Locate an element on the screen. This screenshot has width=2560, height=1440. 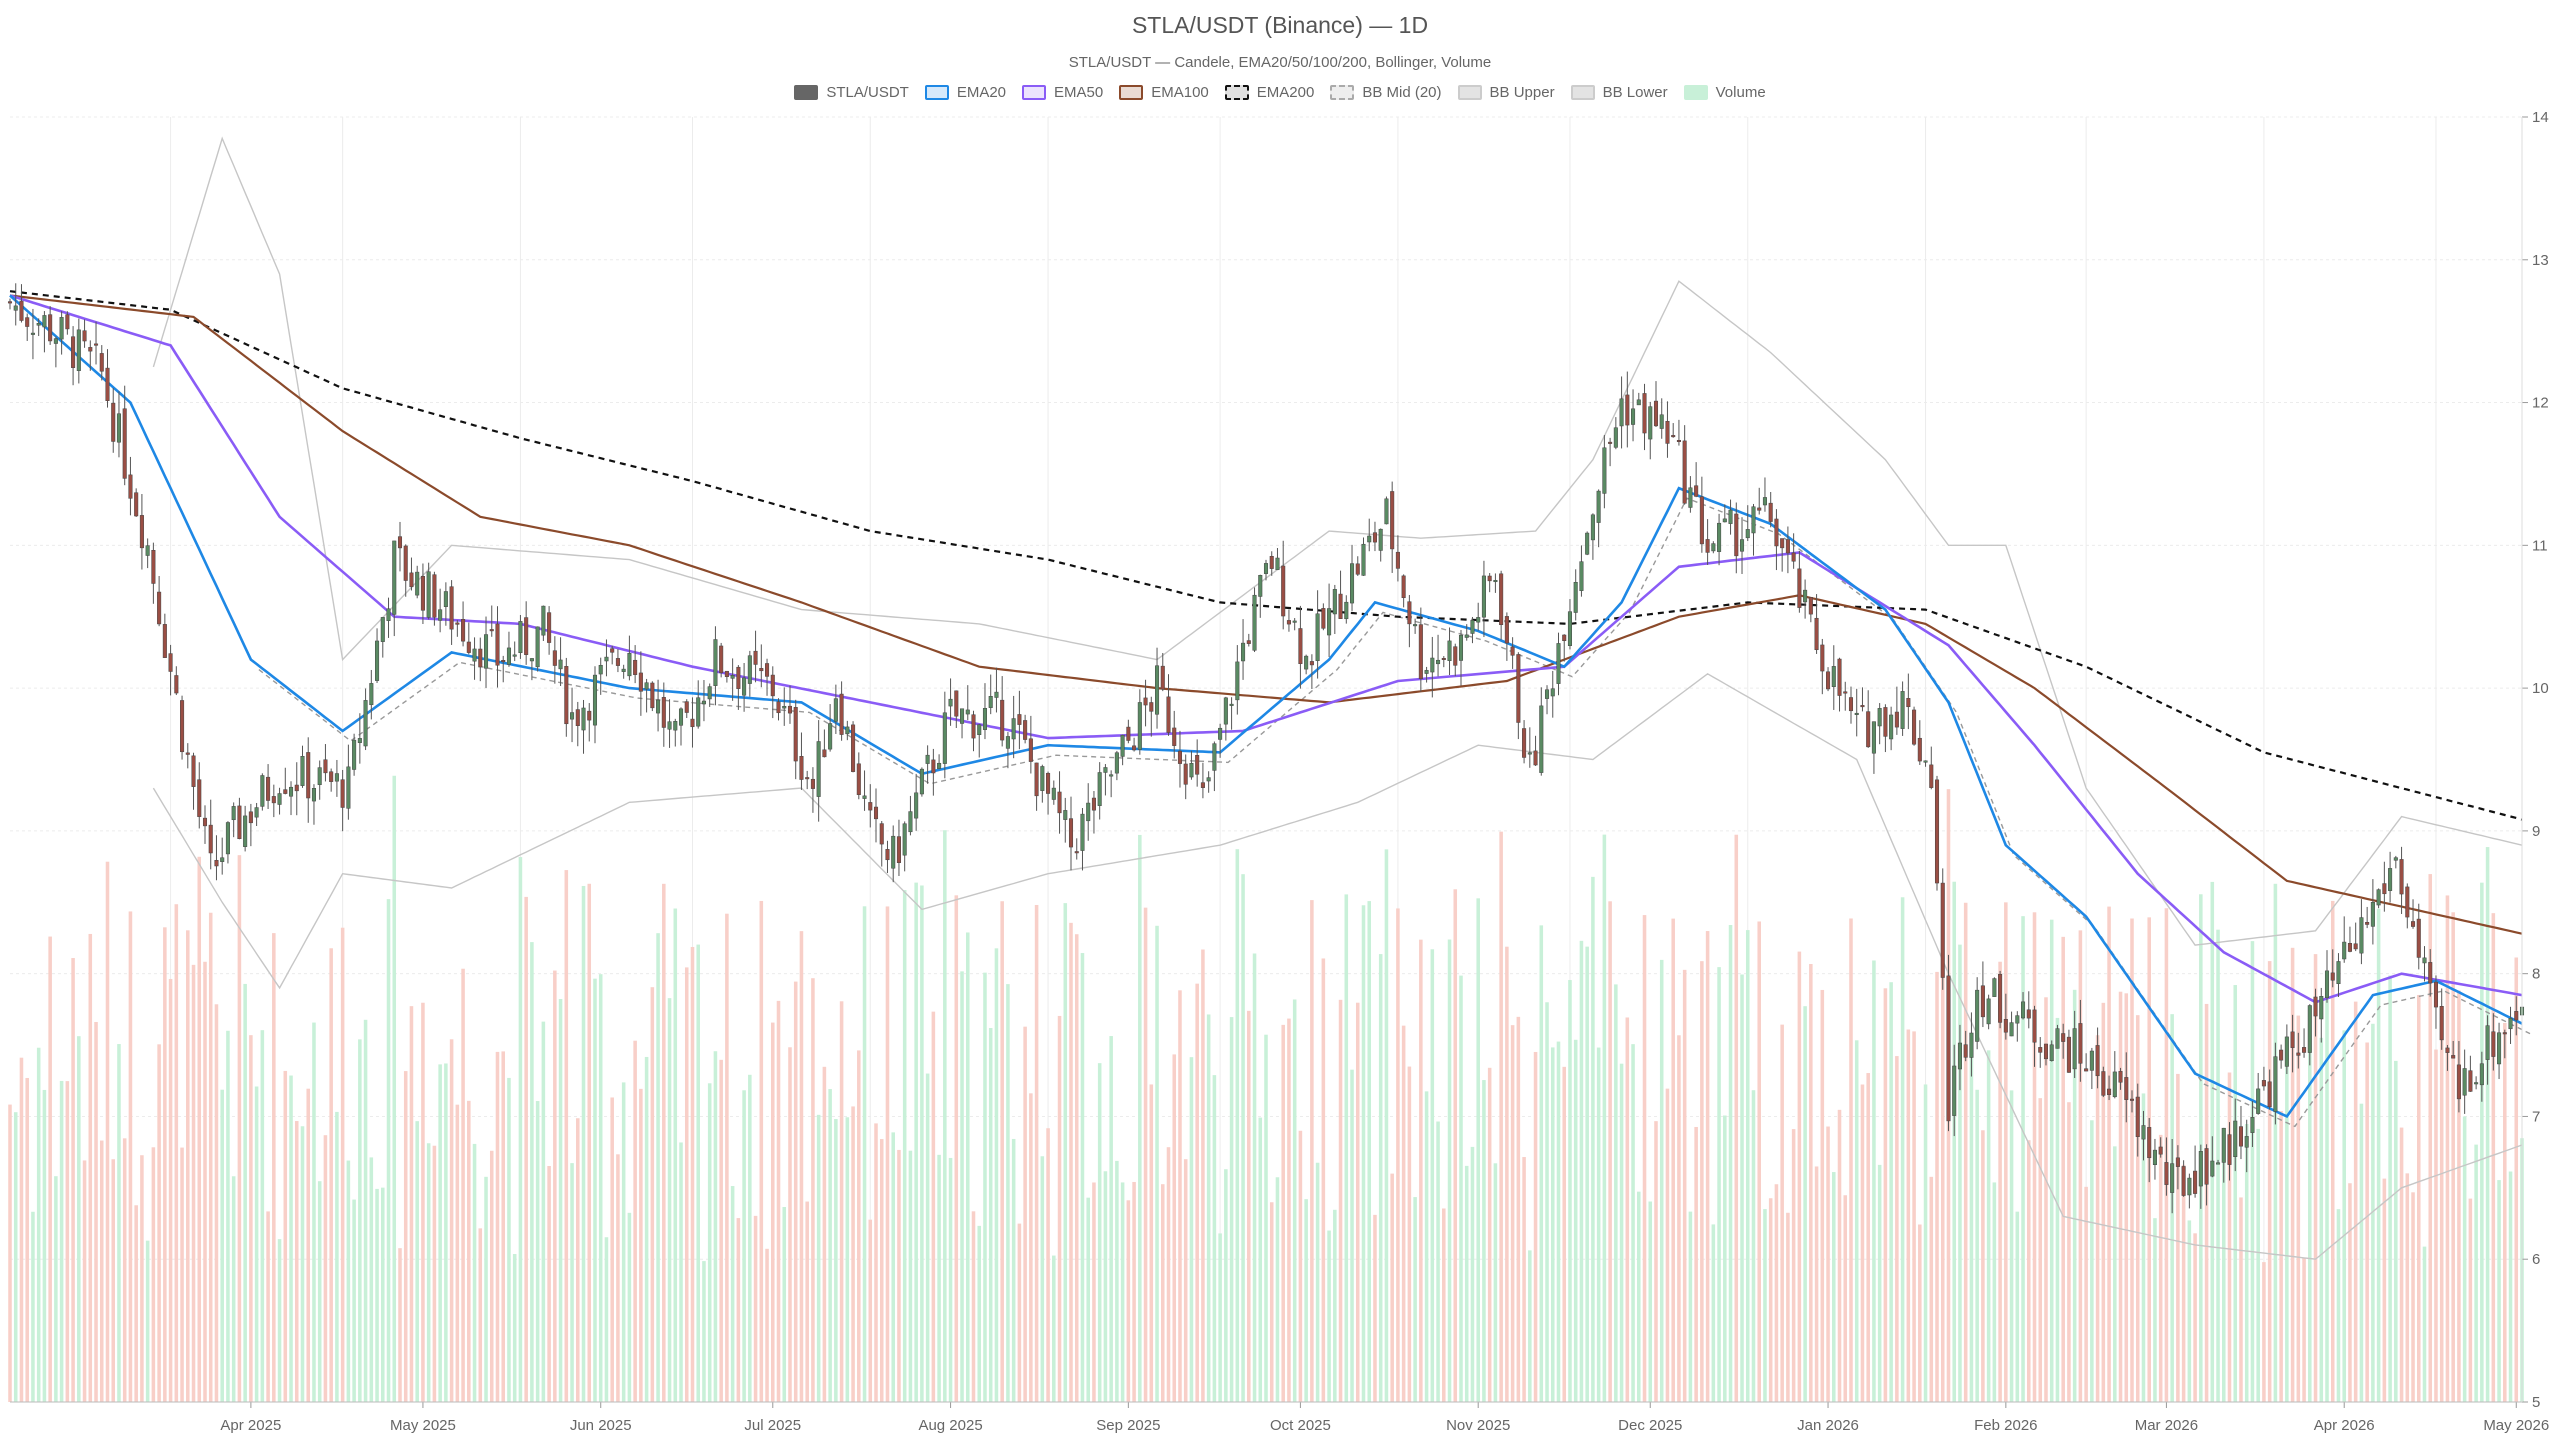
legend-item: EMA50 is located at coordinates (1062, 92).